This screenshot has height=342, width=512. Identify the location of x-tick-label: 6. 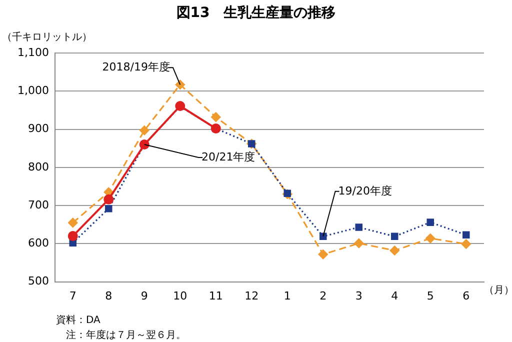
(466, 295).